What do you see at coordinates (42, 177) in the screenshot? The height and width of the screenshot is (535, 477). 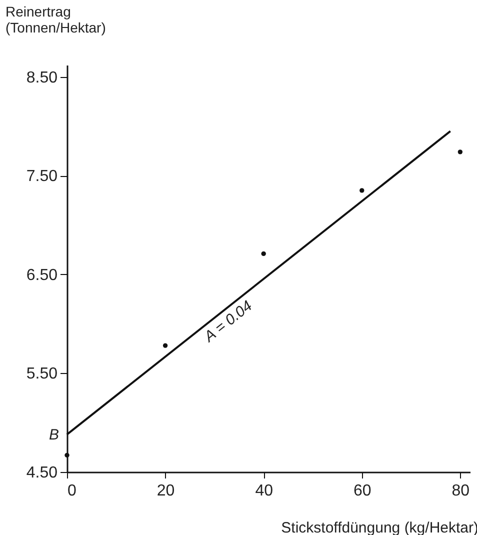 I see `y-tick-label: 7.50` at bounding box center [42, 177].